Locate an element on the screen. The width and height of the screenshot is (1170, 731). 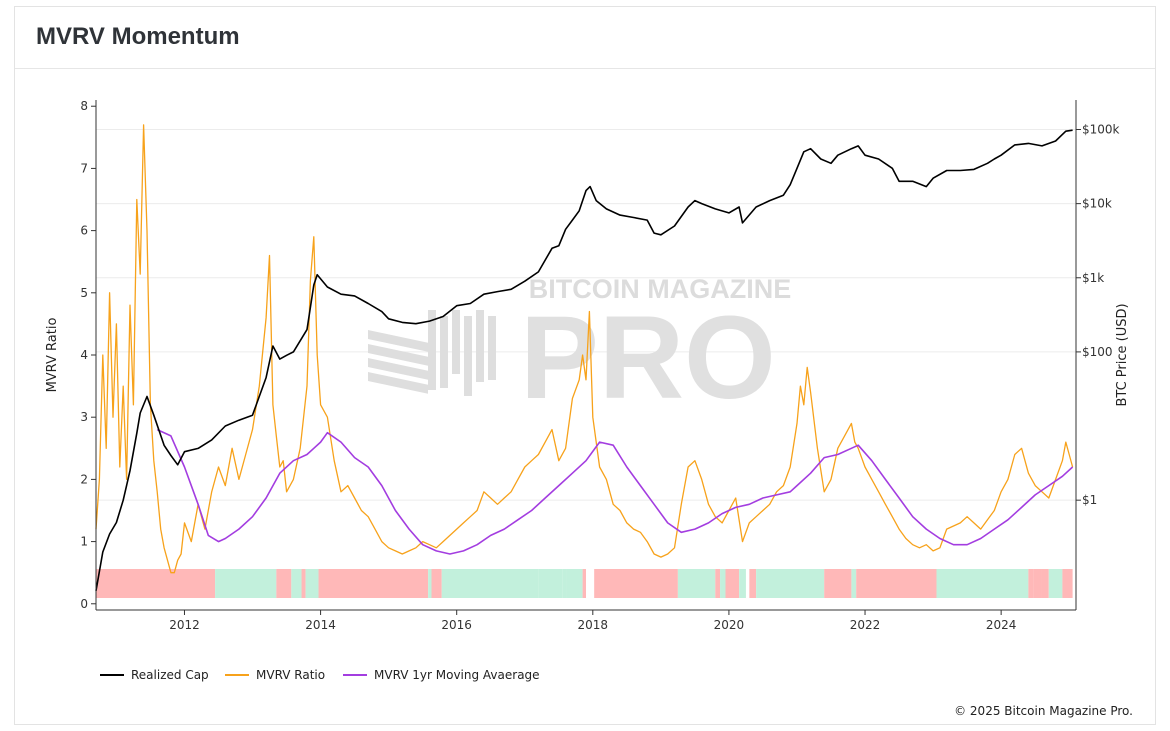
y-right-tick-label: $100 is located at coordinates (1097, 352).